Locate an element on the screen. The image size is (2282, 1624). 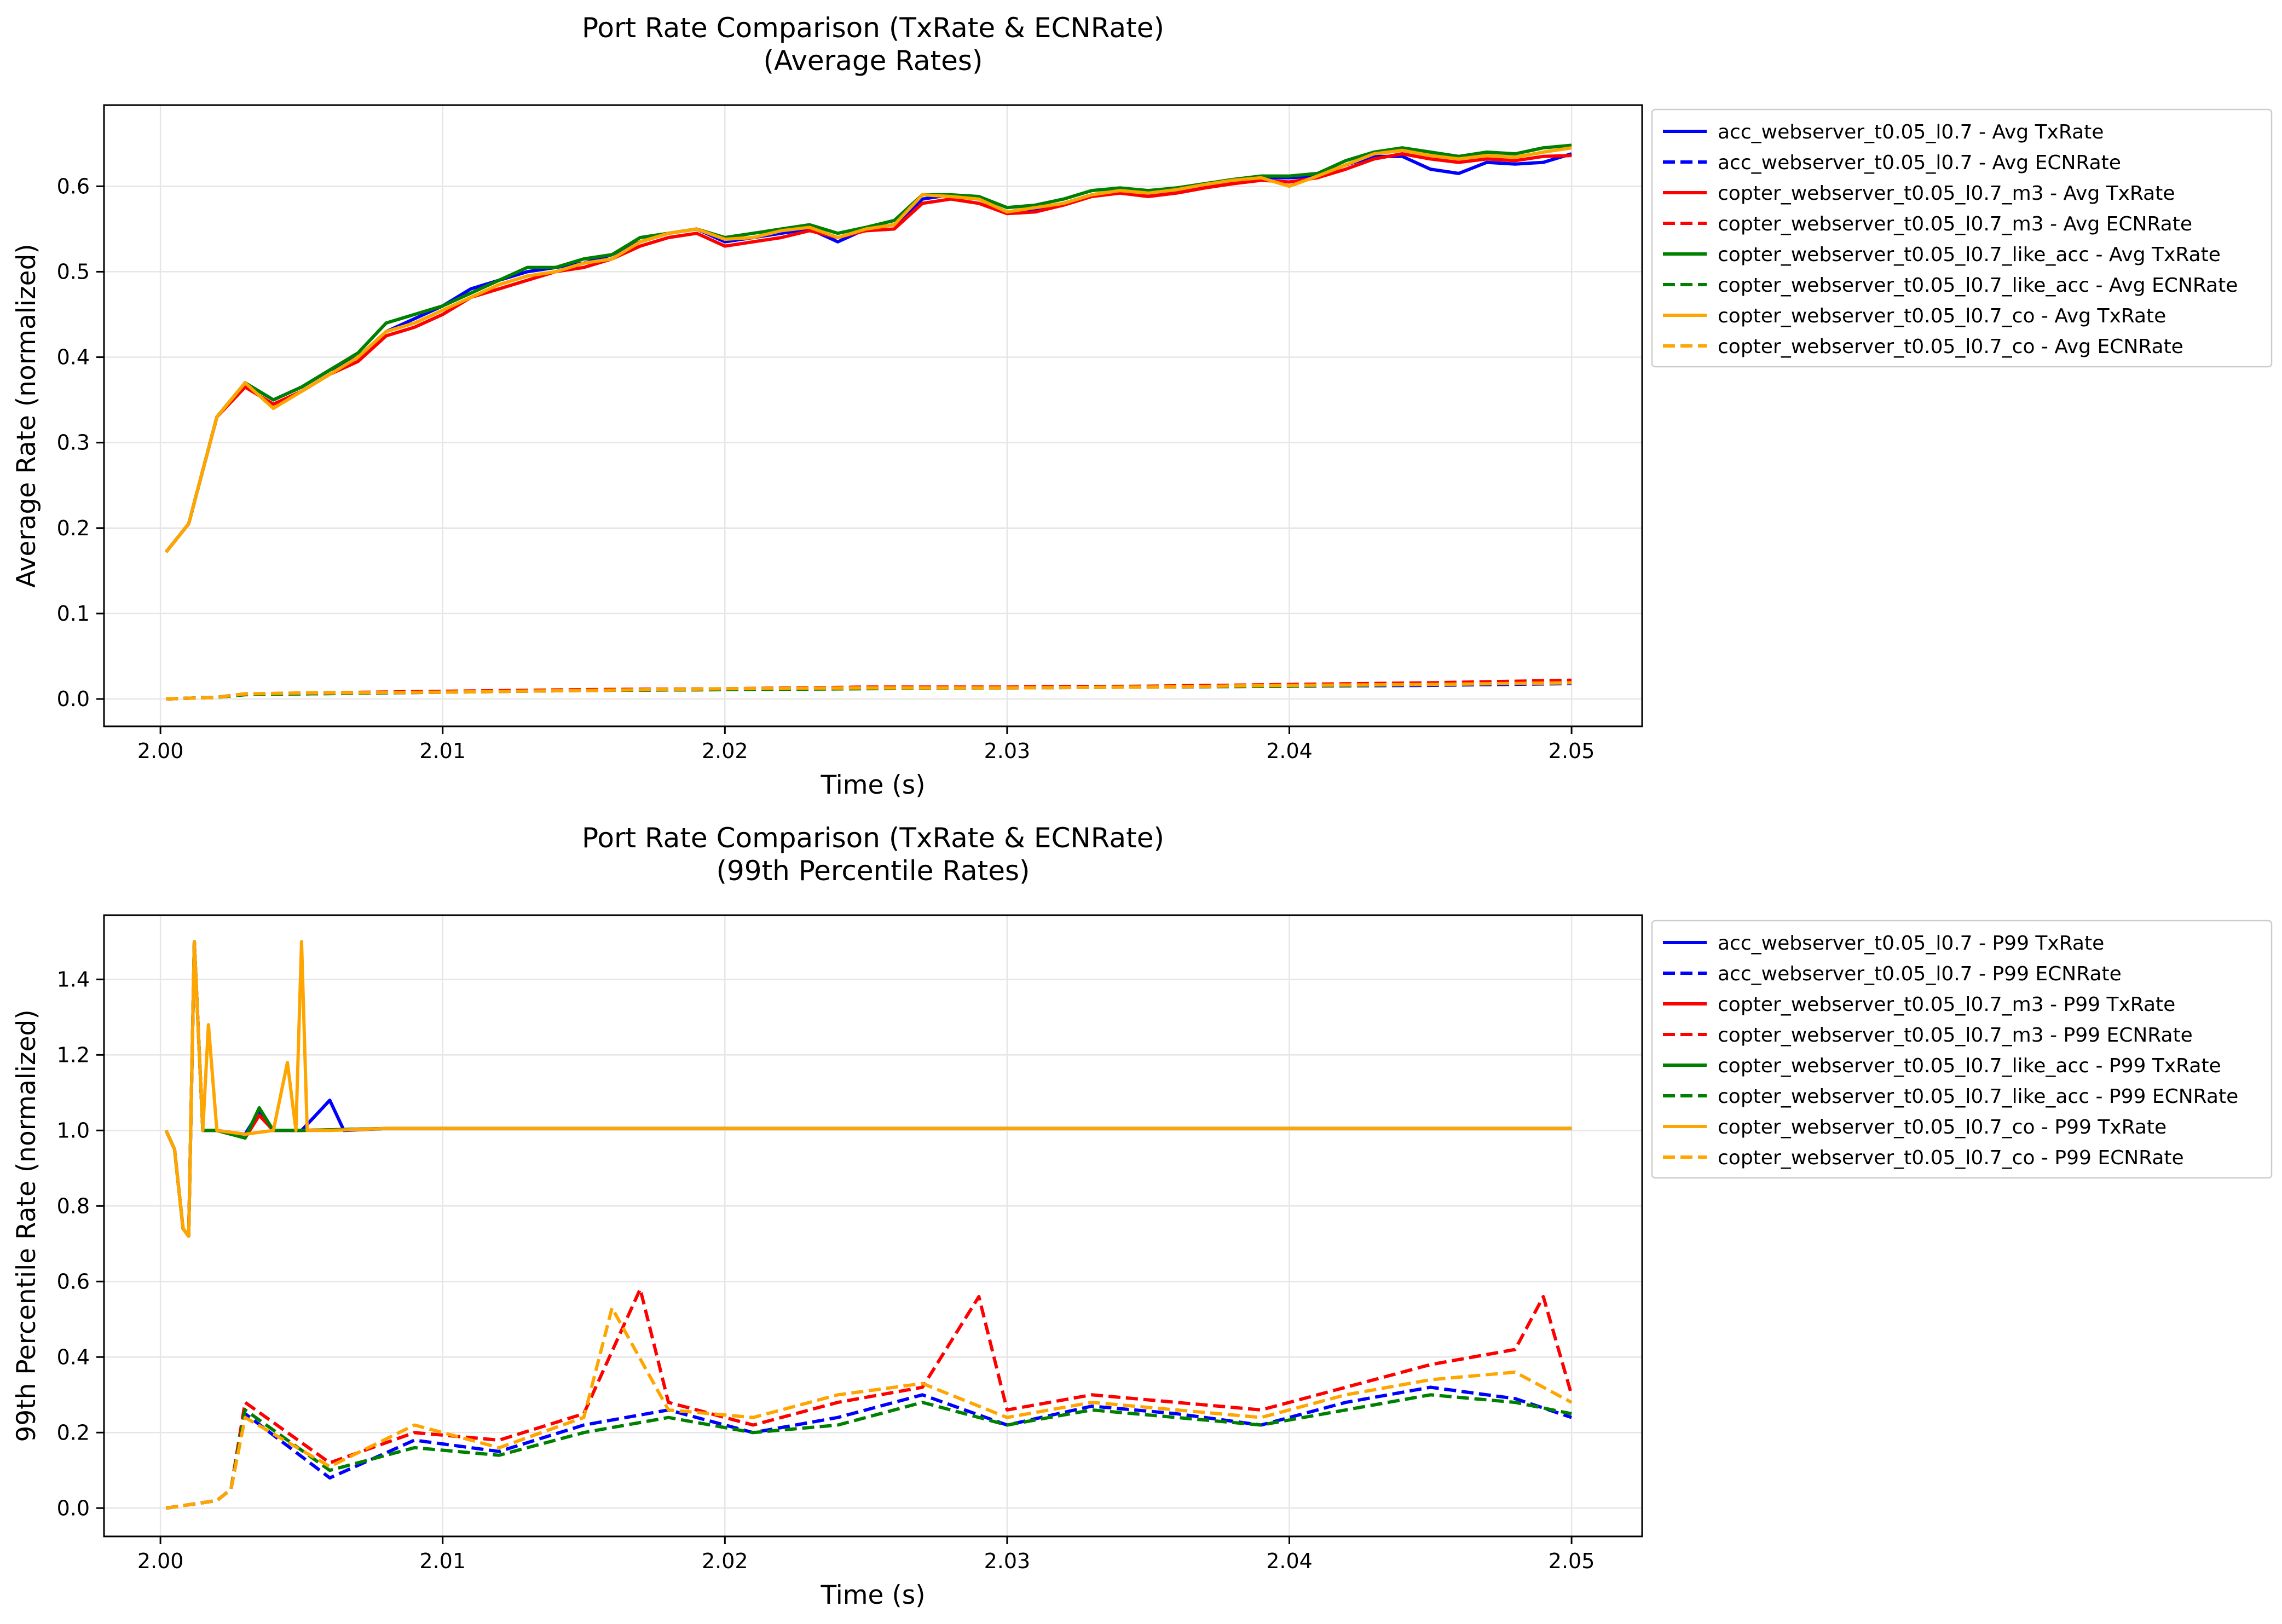
y-tick-label: 1.0 is located at coordinates (73, 1130).